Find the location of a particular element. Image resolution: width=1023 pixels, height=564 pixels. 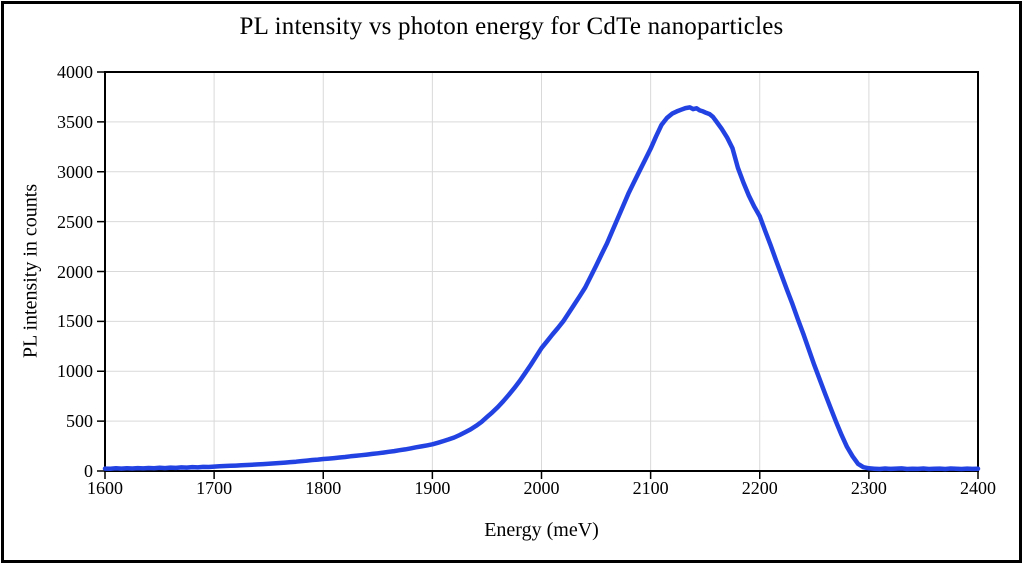

y-tick-labels: 0 500 1000 1500 2000 2500 3000 3500 4000 is located at coordinates (50, 282).